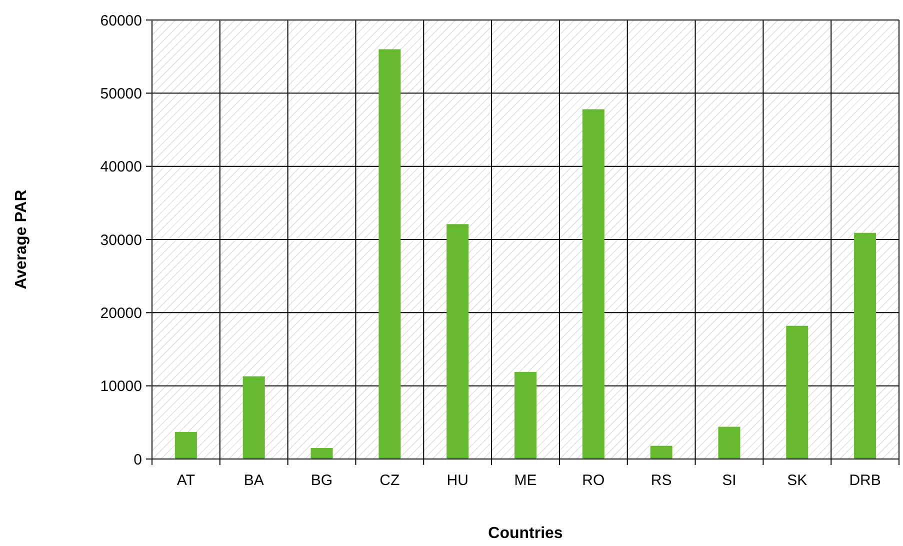  What do you see at coordinates (797, 480) in the screenshot?
I see `x-tick-label: SK` at bounding box center [797, 480].